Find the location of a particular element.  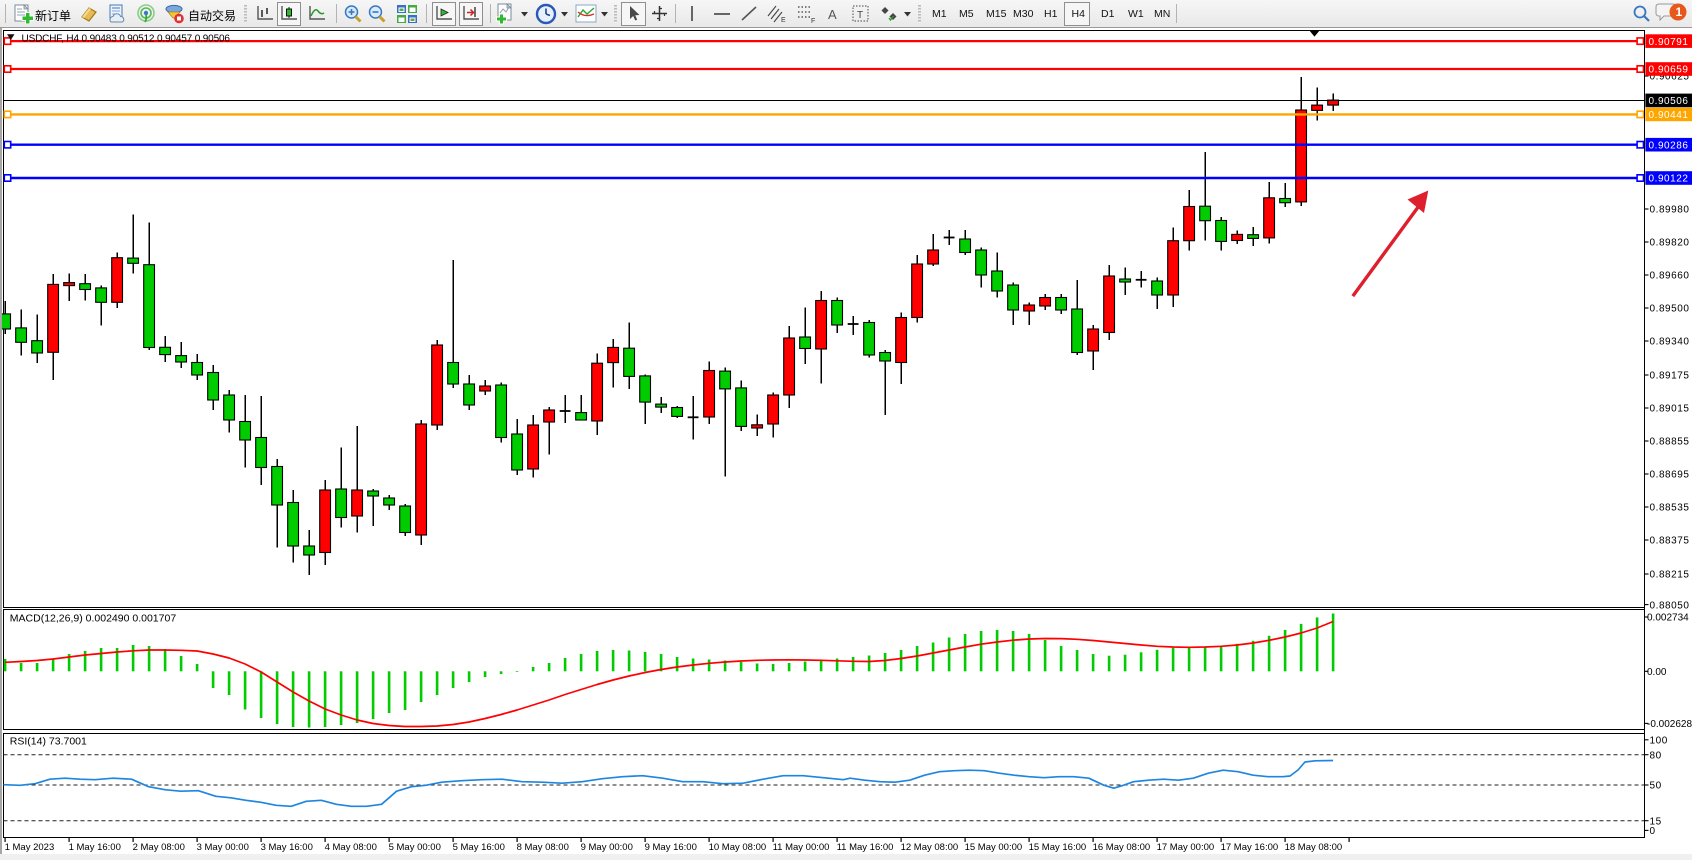

svg-text: 17 May 16:00 is located at coordinates (1250, 847).